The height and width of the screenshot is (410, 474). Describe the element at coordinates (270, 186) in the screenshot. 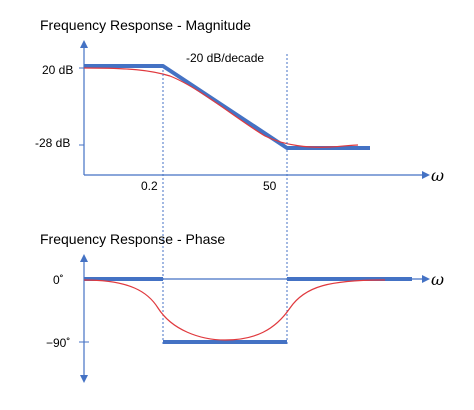

I see `magnitude-x-tick-50: 50` at that location.